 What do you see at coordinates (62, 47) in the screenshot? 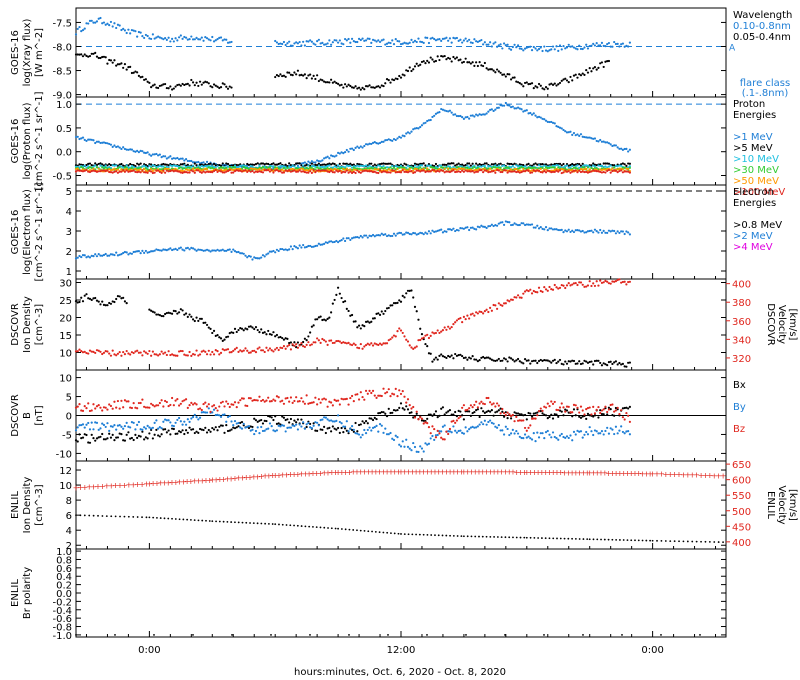
I see `ytick-label-0-2: -8.0` at bounding box center [62, 47].